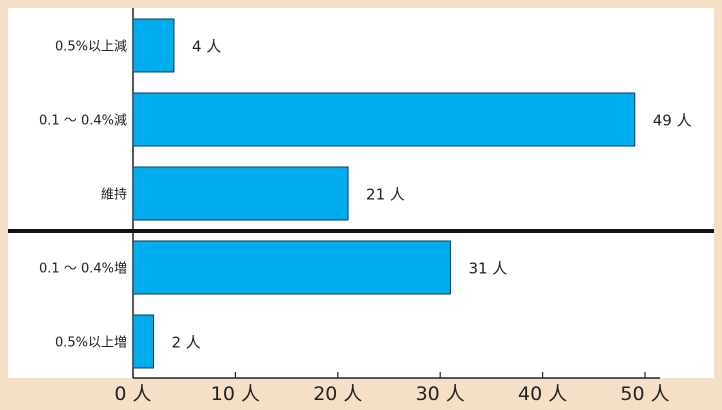 This screenshot has width=722, height=410. Describe the element at coordinates (337, 394) in the screenshot. I see `x-tick-label-20: 20 人` at that location.